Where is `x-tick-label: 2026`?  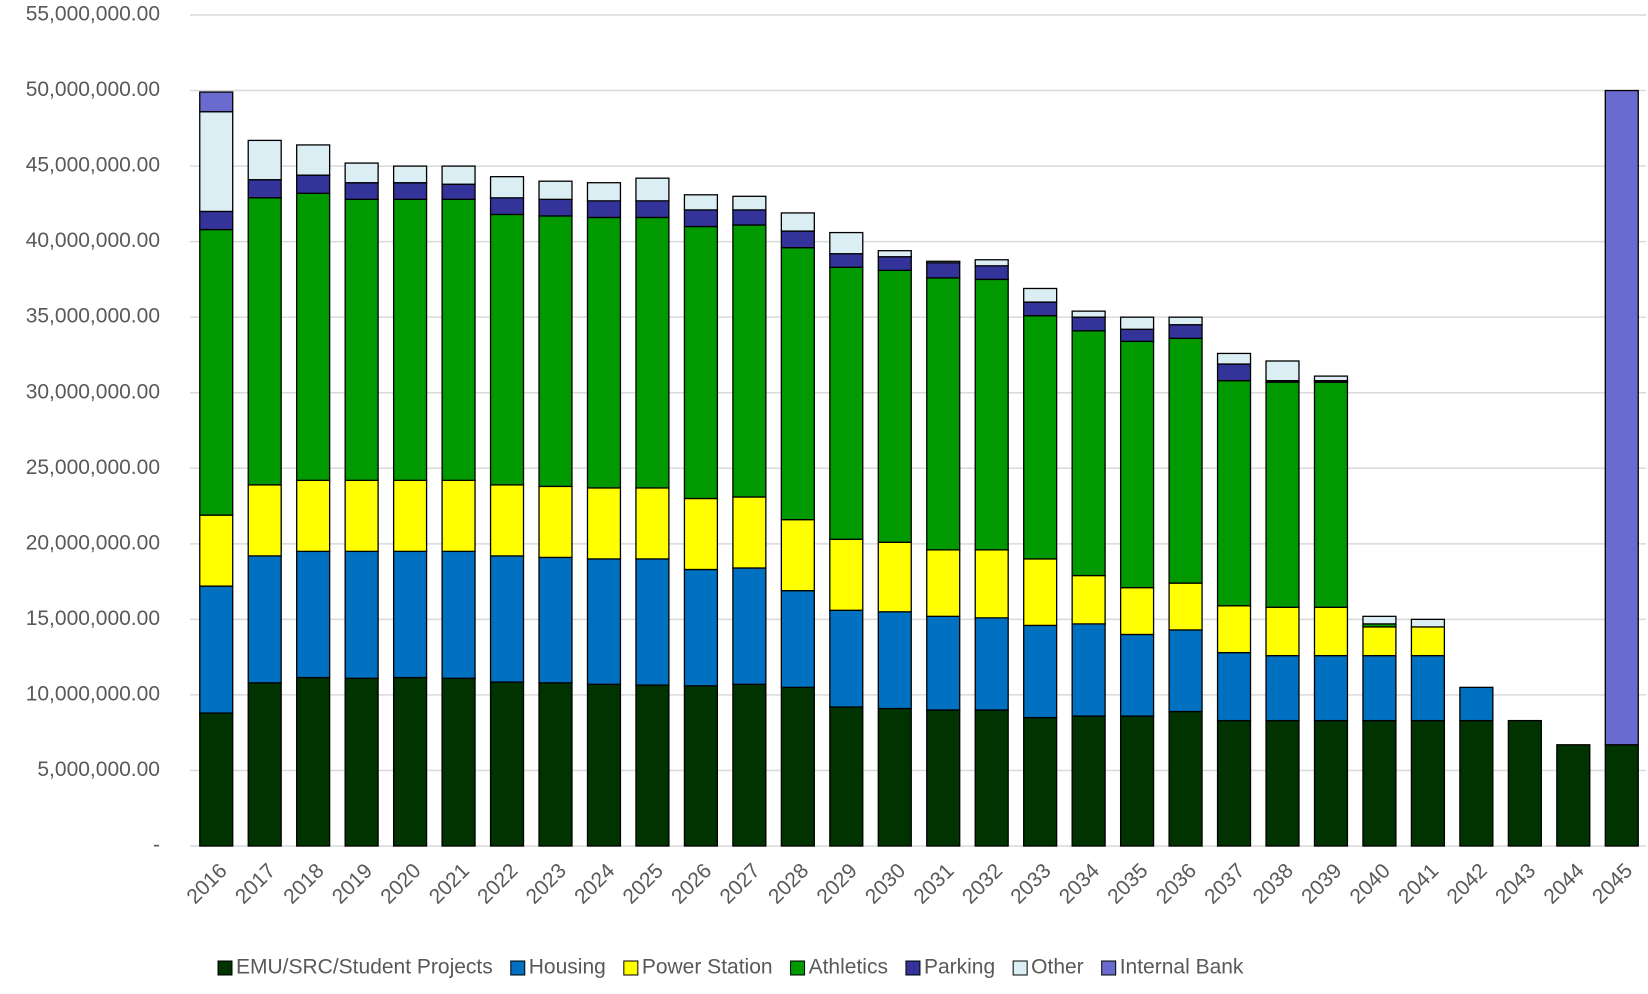 x-tick-label: 2026 is located at coordinates (691, 883).